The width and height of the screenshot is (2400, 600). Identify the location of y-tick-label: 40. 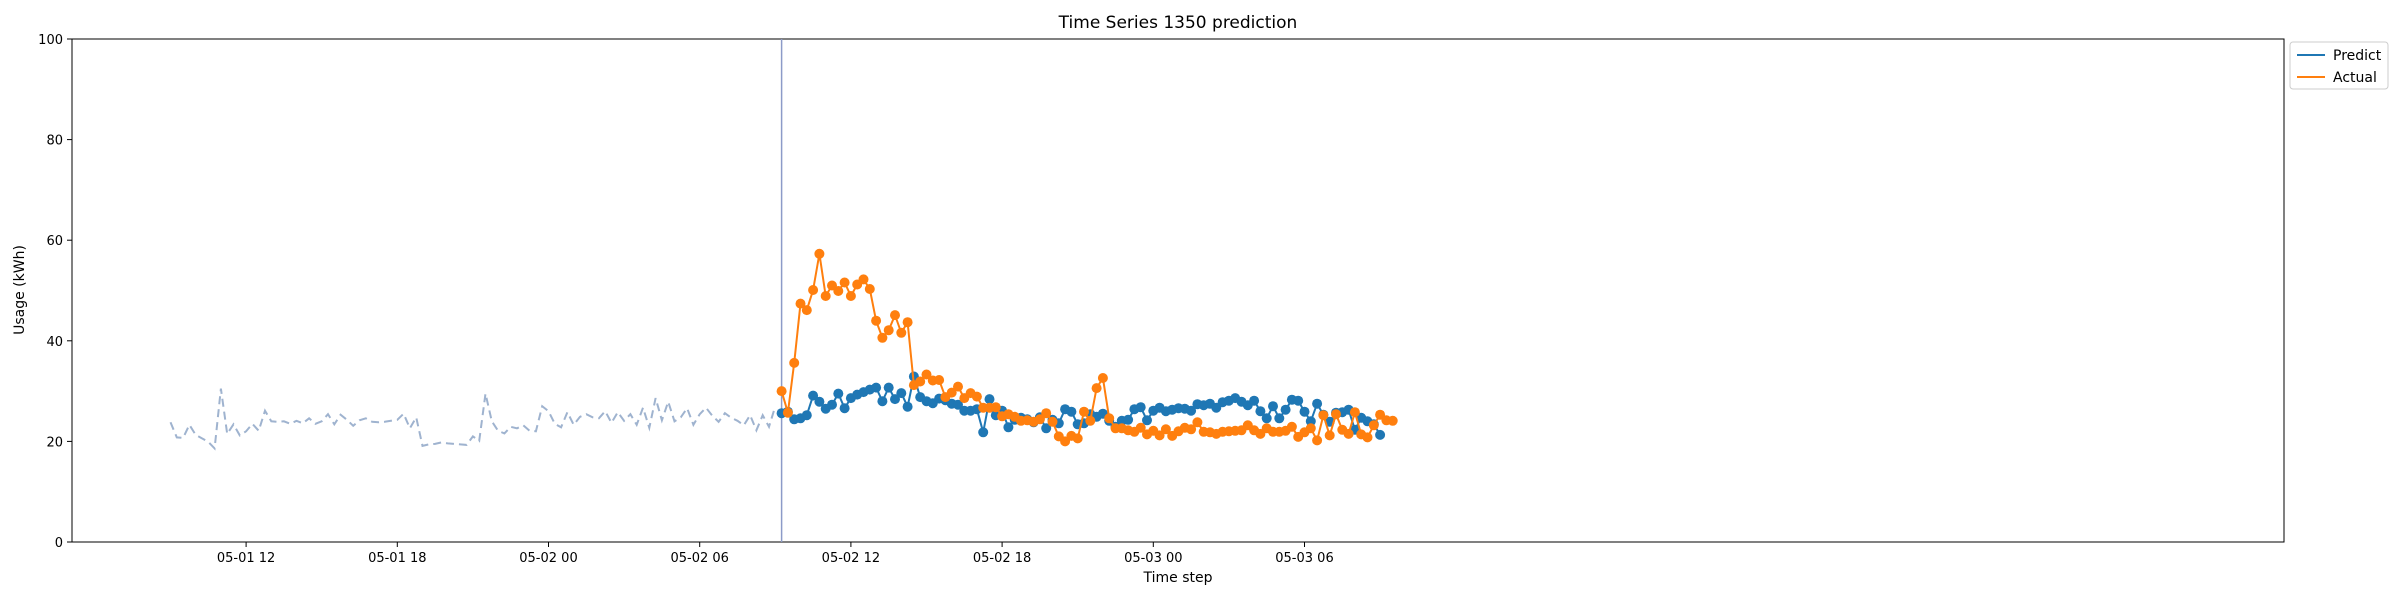
(54, 342).